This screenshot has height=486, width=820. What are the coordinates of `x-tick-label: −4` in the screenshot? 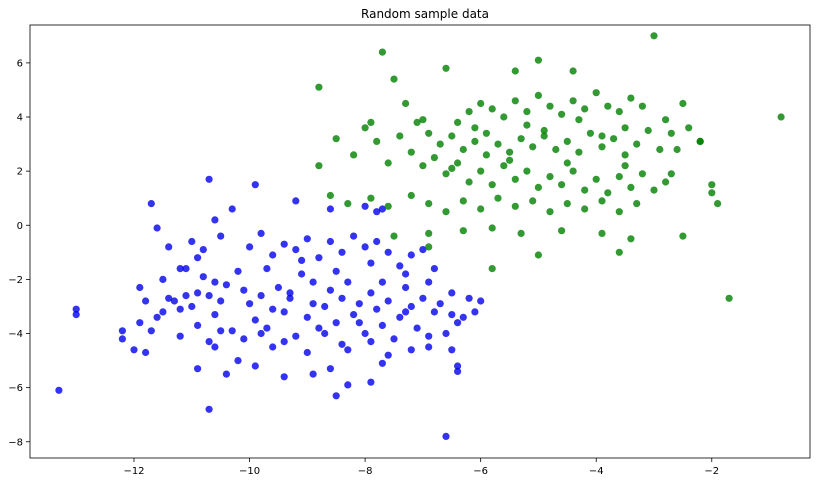 It's located at (596, 471).